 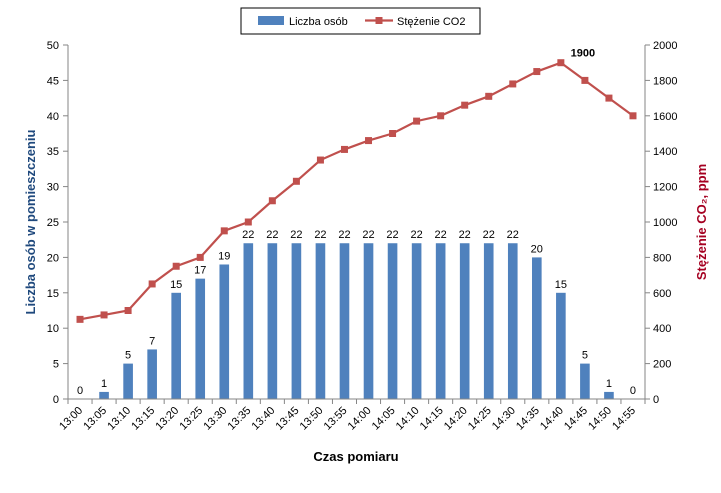 I want to click on left-y-tick-label: 5, so click(x=56, y=365).